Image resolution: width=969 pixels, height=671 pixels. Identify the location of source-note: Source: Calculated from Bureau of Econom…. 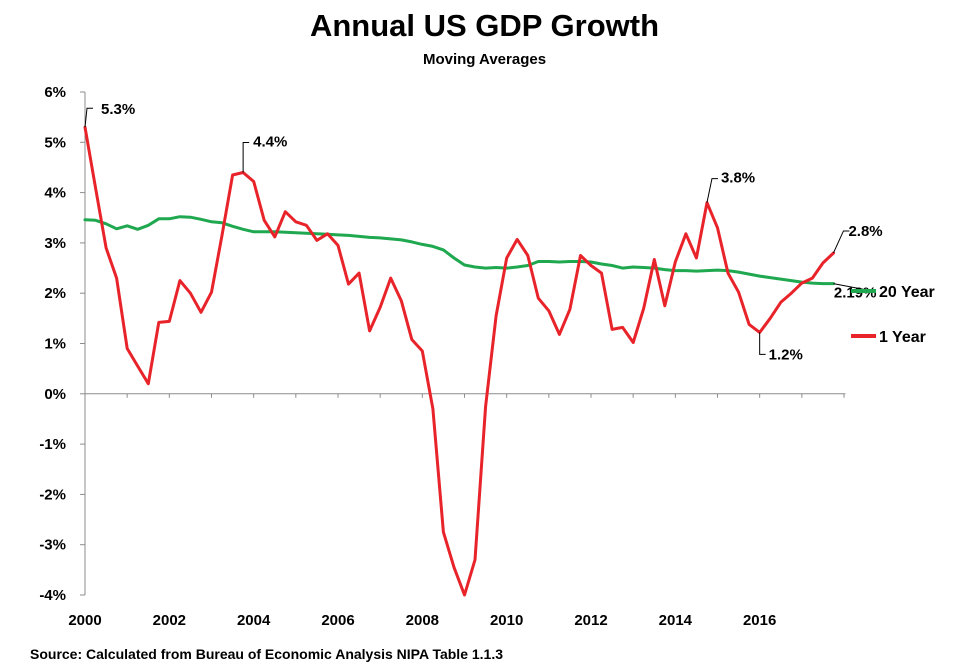
(267, 654).